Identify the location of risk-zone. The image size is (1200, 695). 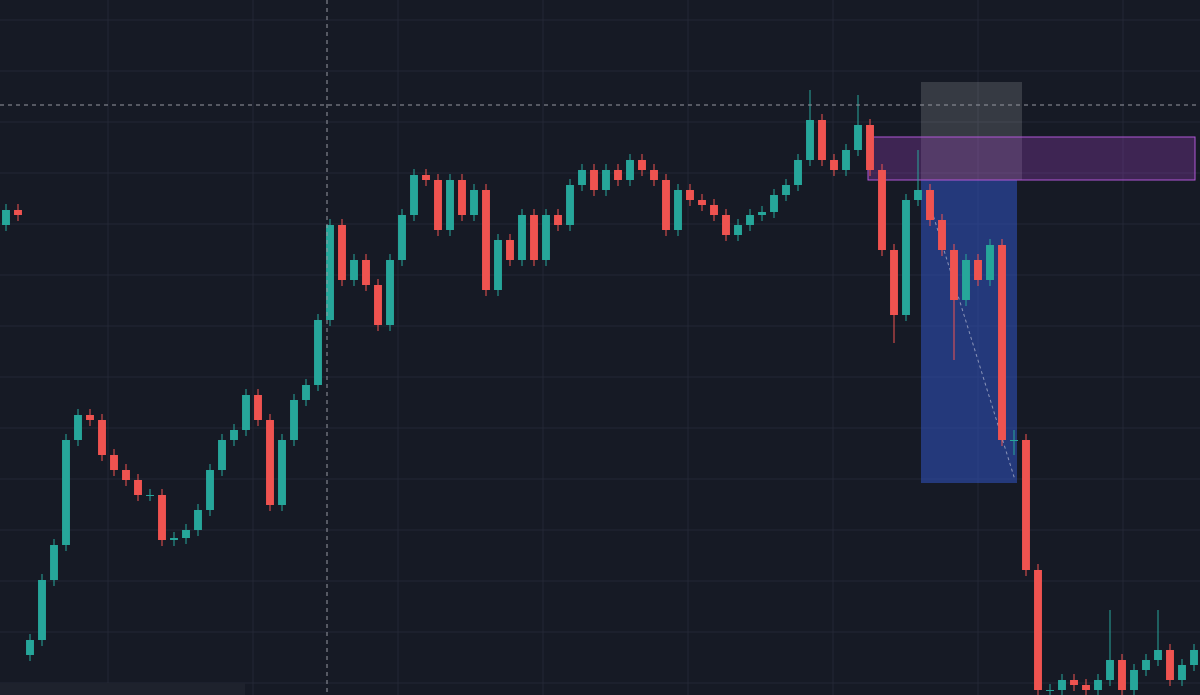
(971, 131).